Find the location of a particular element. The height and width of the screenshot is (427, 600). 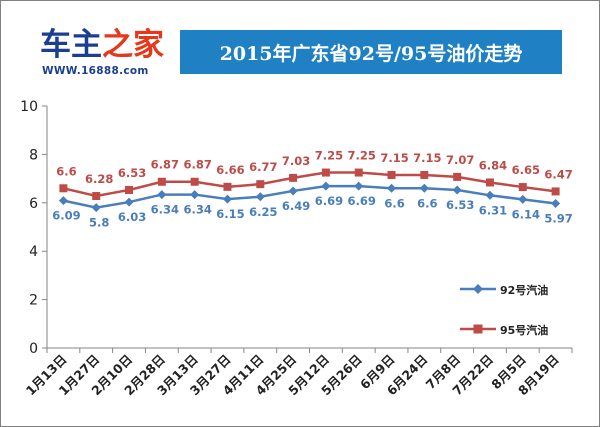

data-label: 6.14 is located at coordinates (526, 214).